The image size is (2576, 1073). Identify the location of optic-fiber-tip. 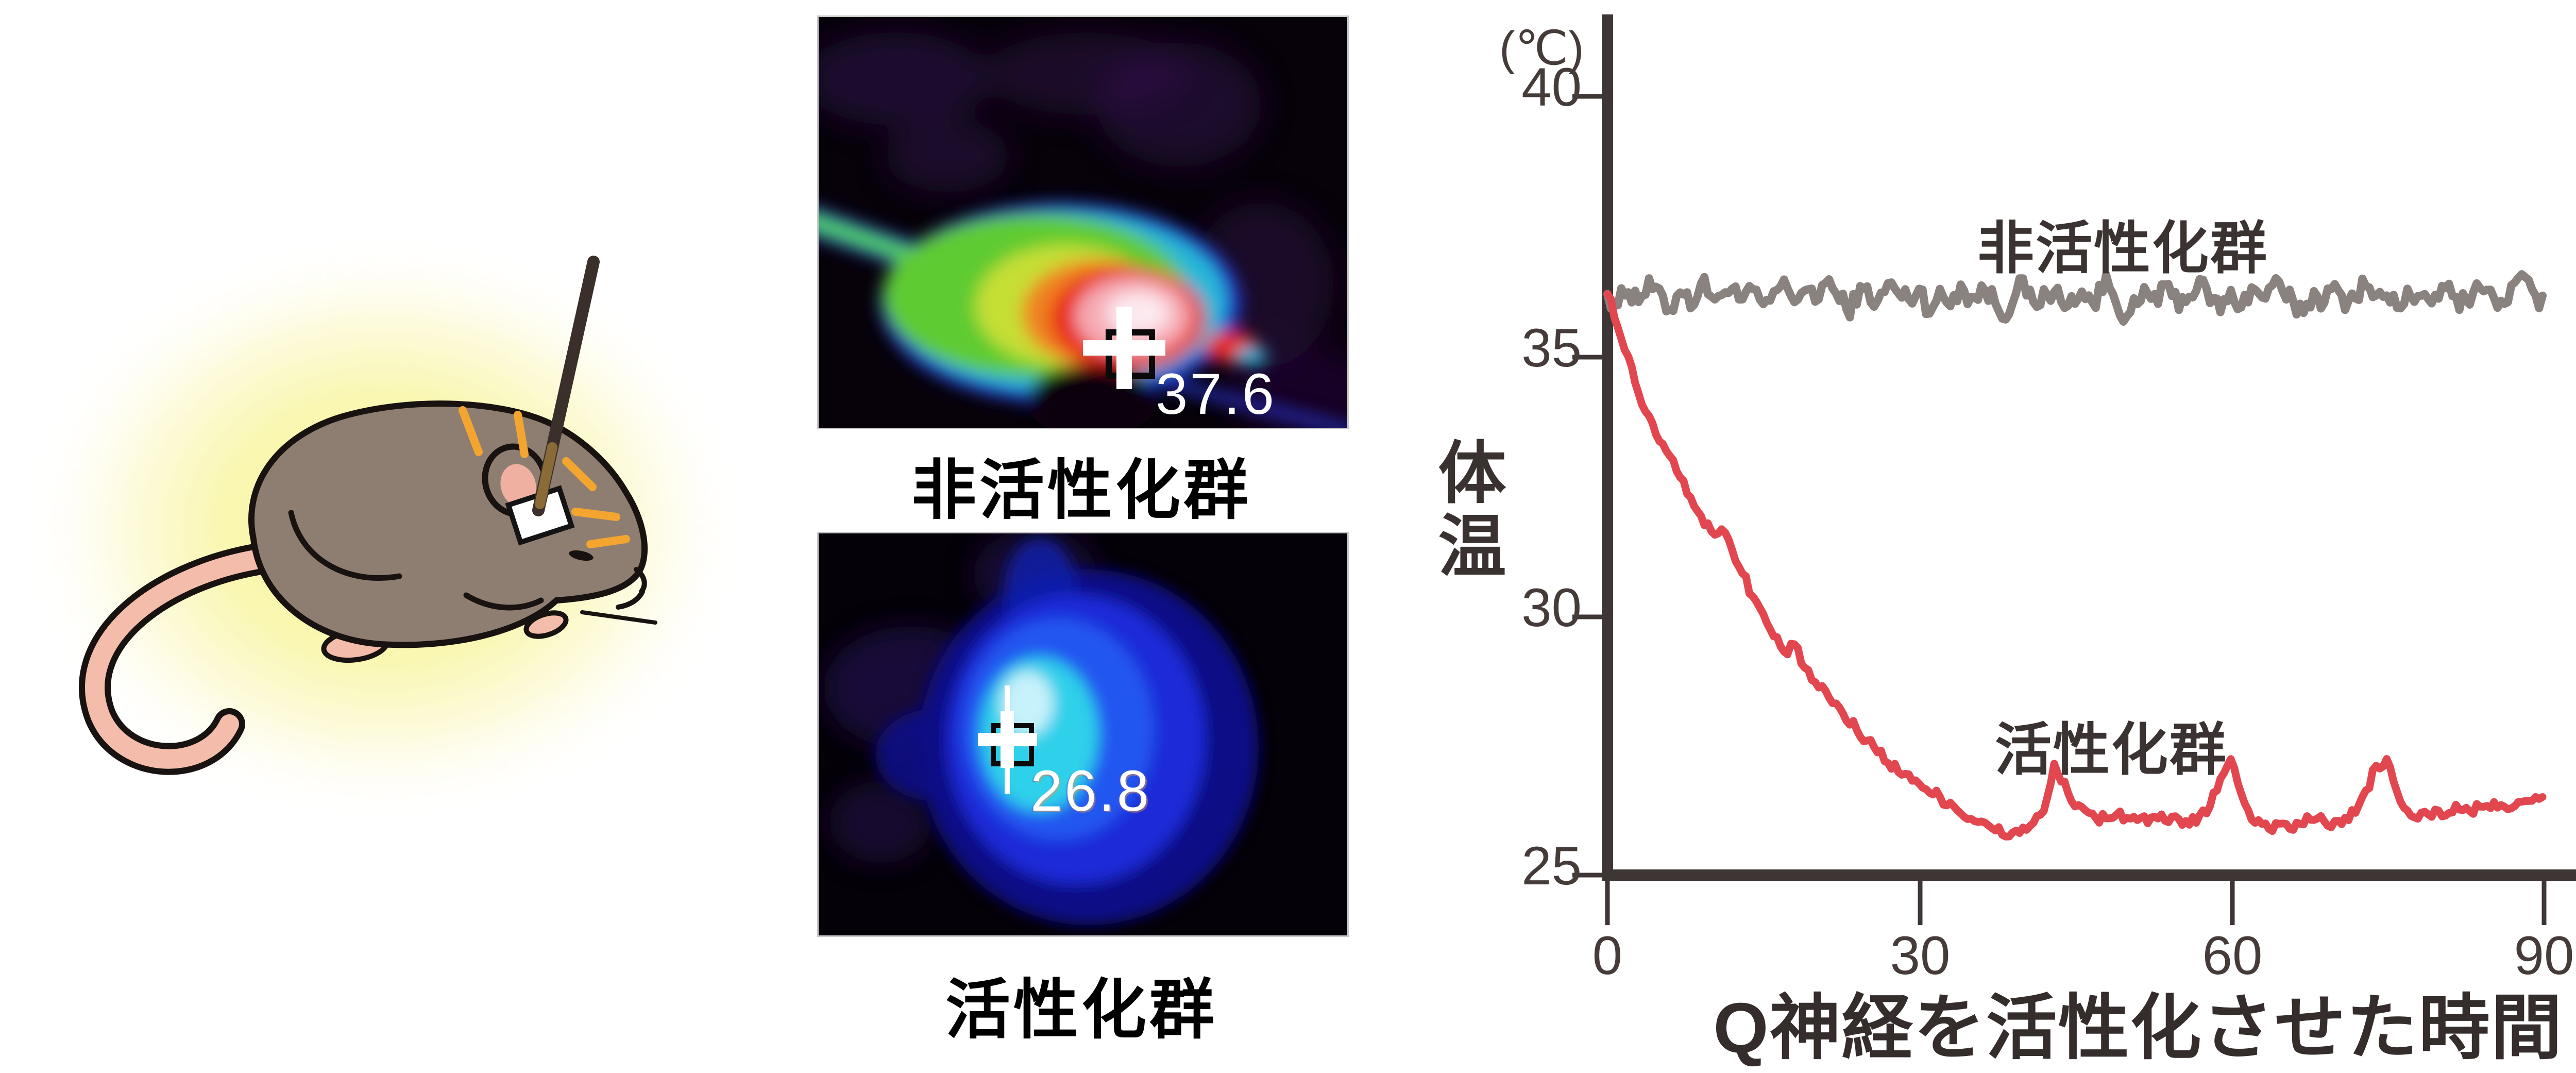
(546, 475).